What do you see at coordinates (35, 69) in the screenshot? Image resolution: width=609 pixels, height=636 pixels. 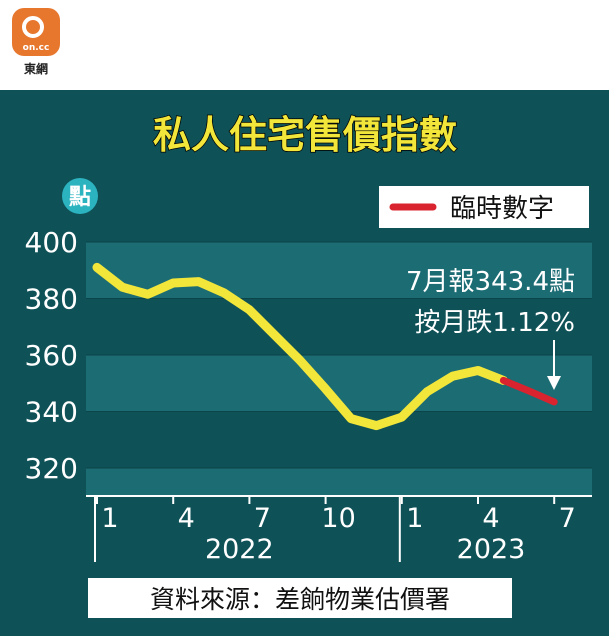 I see `logo-name: 東網` at bounding box center [35, 69].